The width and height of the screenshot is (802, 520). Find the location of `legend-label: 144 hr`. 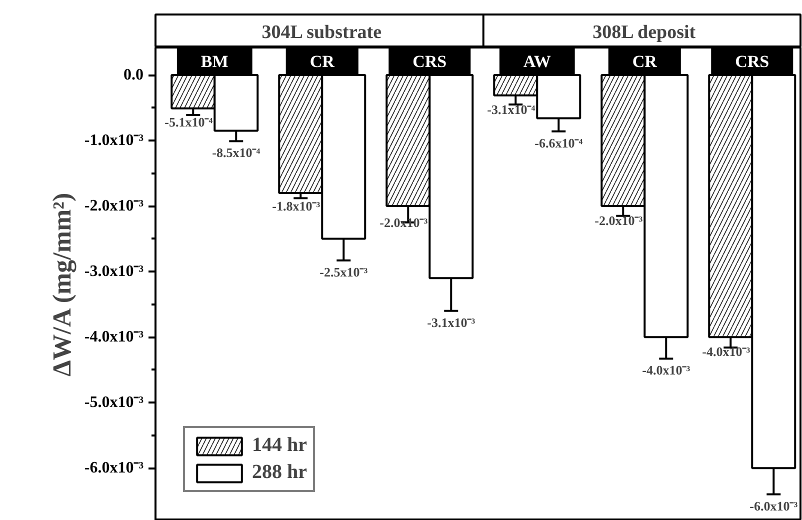

legend-label: 144 hr is located at coordinates (279, 445).